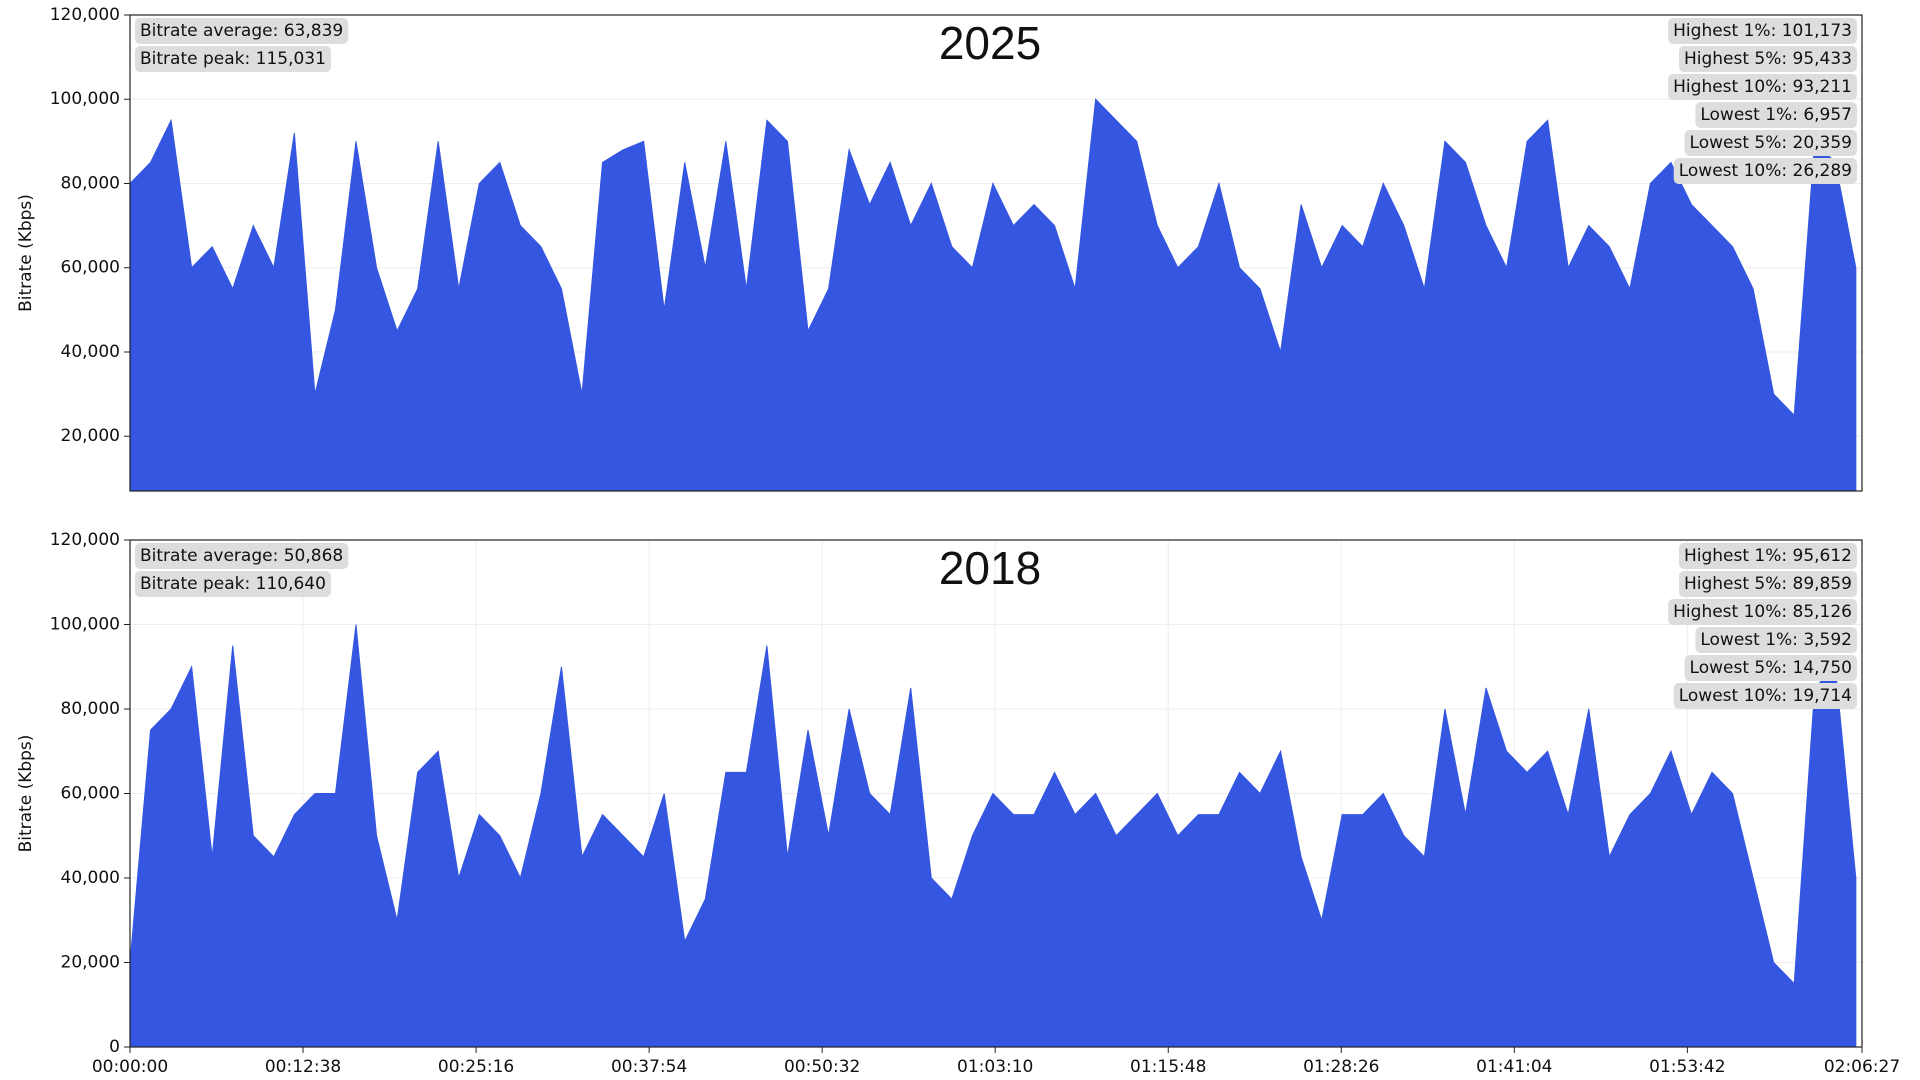 This screenshot has height=1080, width=1920. I want to click on annotation-text: Lowest 1%: 6,957, so click(1776, 115).